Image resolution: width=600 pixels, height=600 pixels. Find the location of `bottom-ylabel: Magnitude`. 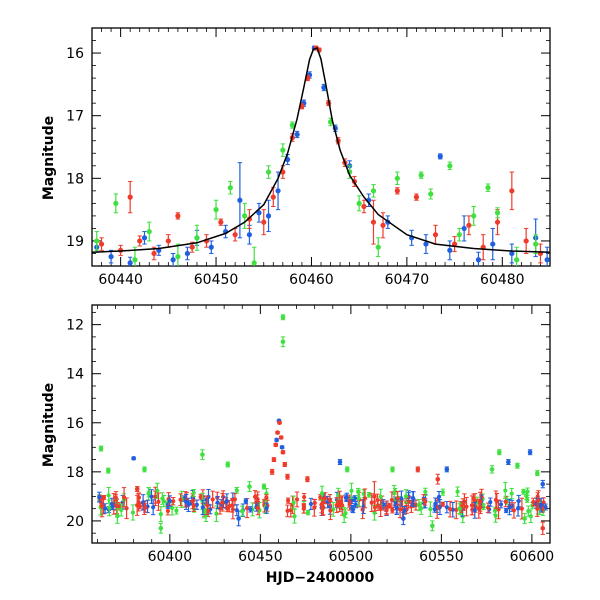

bottom-ylabel: Magnitude is located at coordinates (49, 425).